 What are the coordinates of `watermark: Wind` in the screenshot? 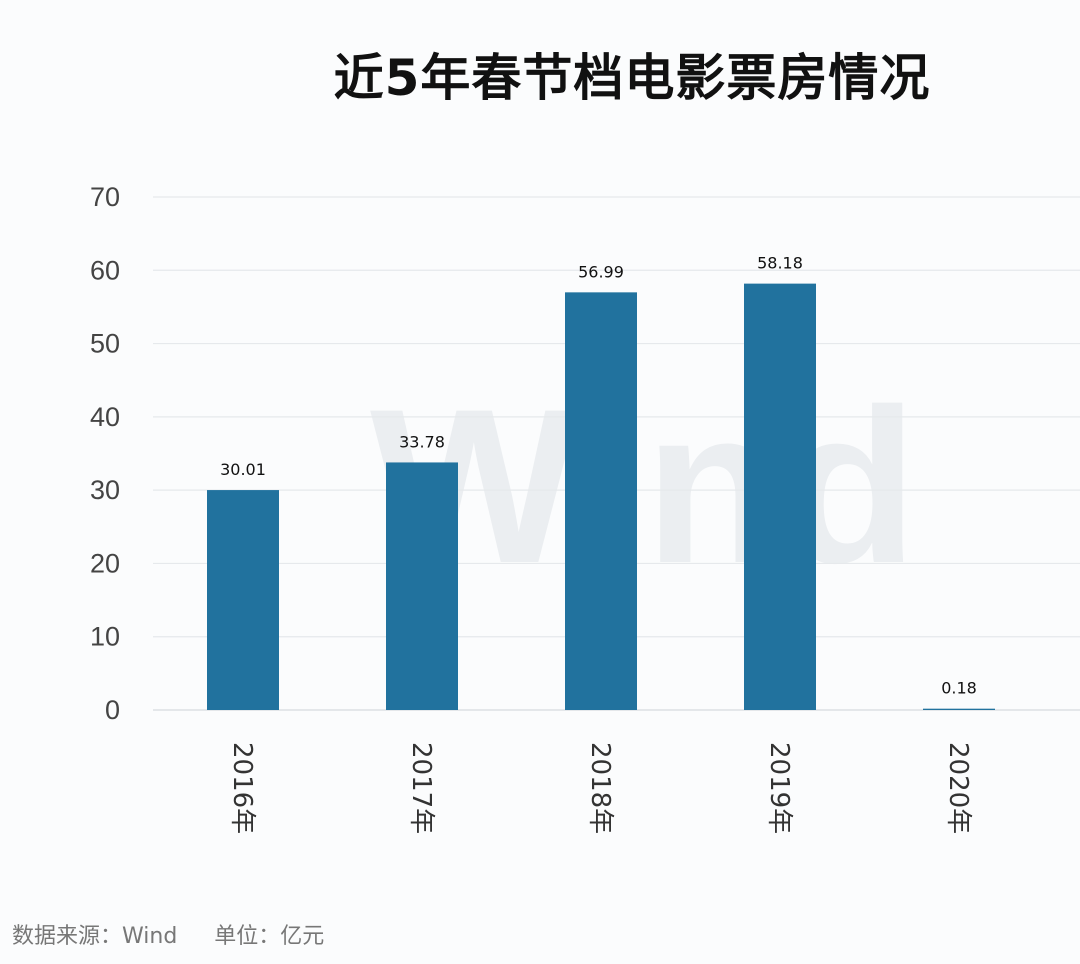 It's located at (646, 486).